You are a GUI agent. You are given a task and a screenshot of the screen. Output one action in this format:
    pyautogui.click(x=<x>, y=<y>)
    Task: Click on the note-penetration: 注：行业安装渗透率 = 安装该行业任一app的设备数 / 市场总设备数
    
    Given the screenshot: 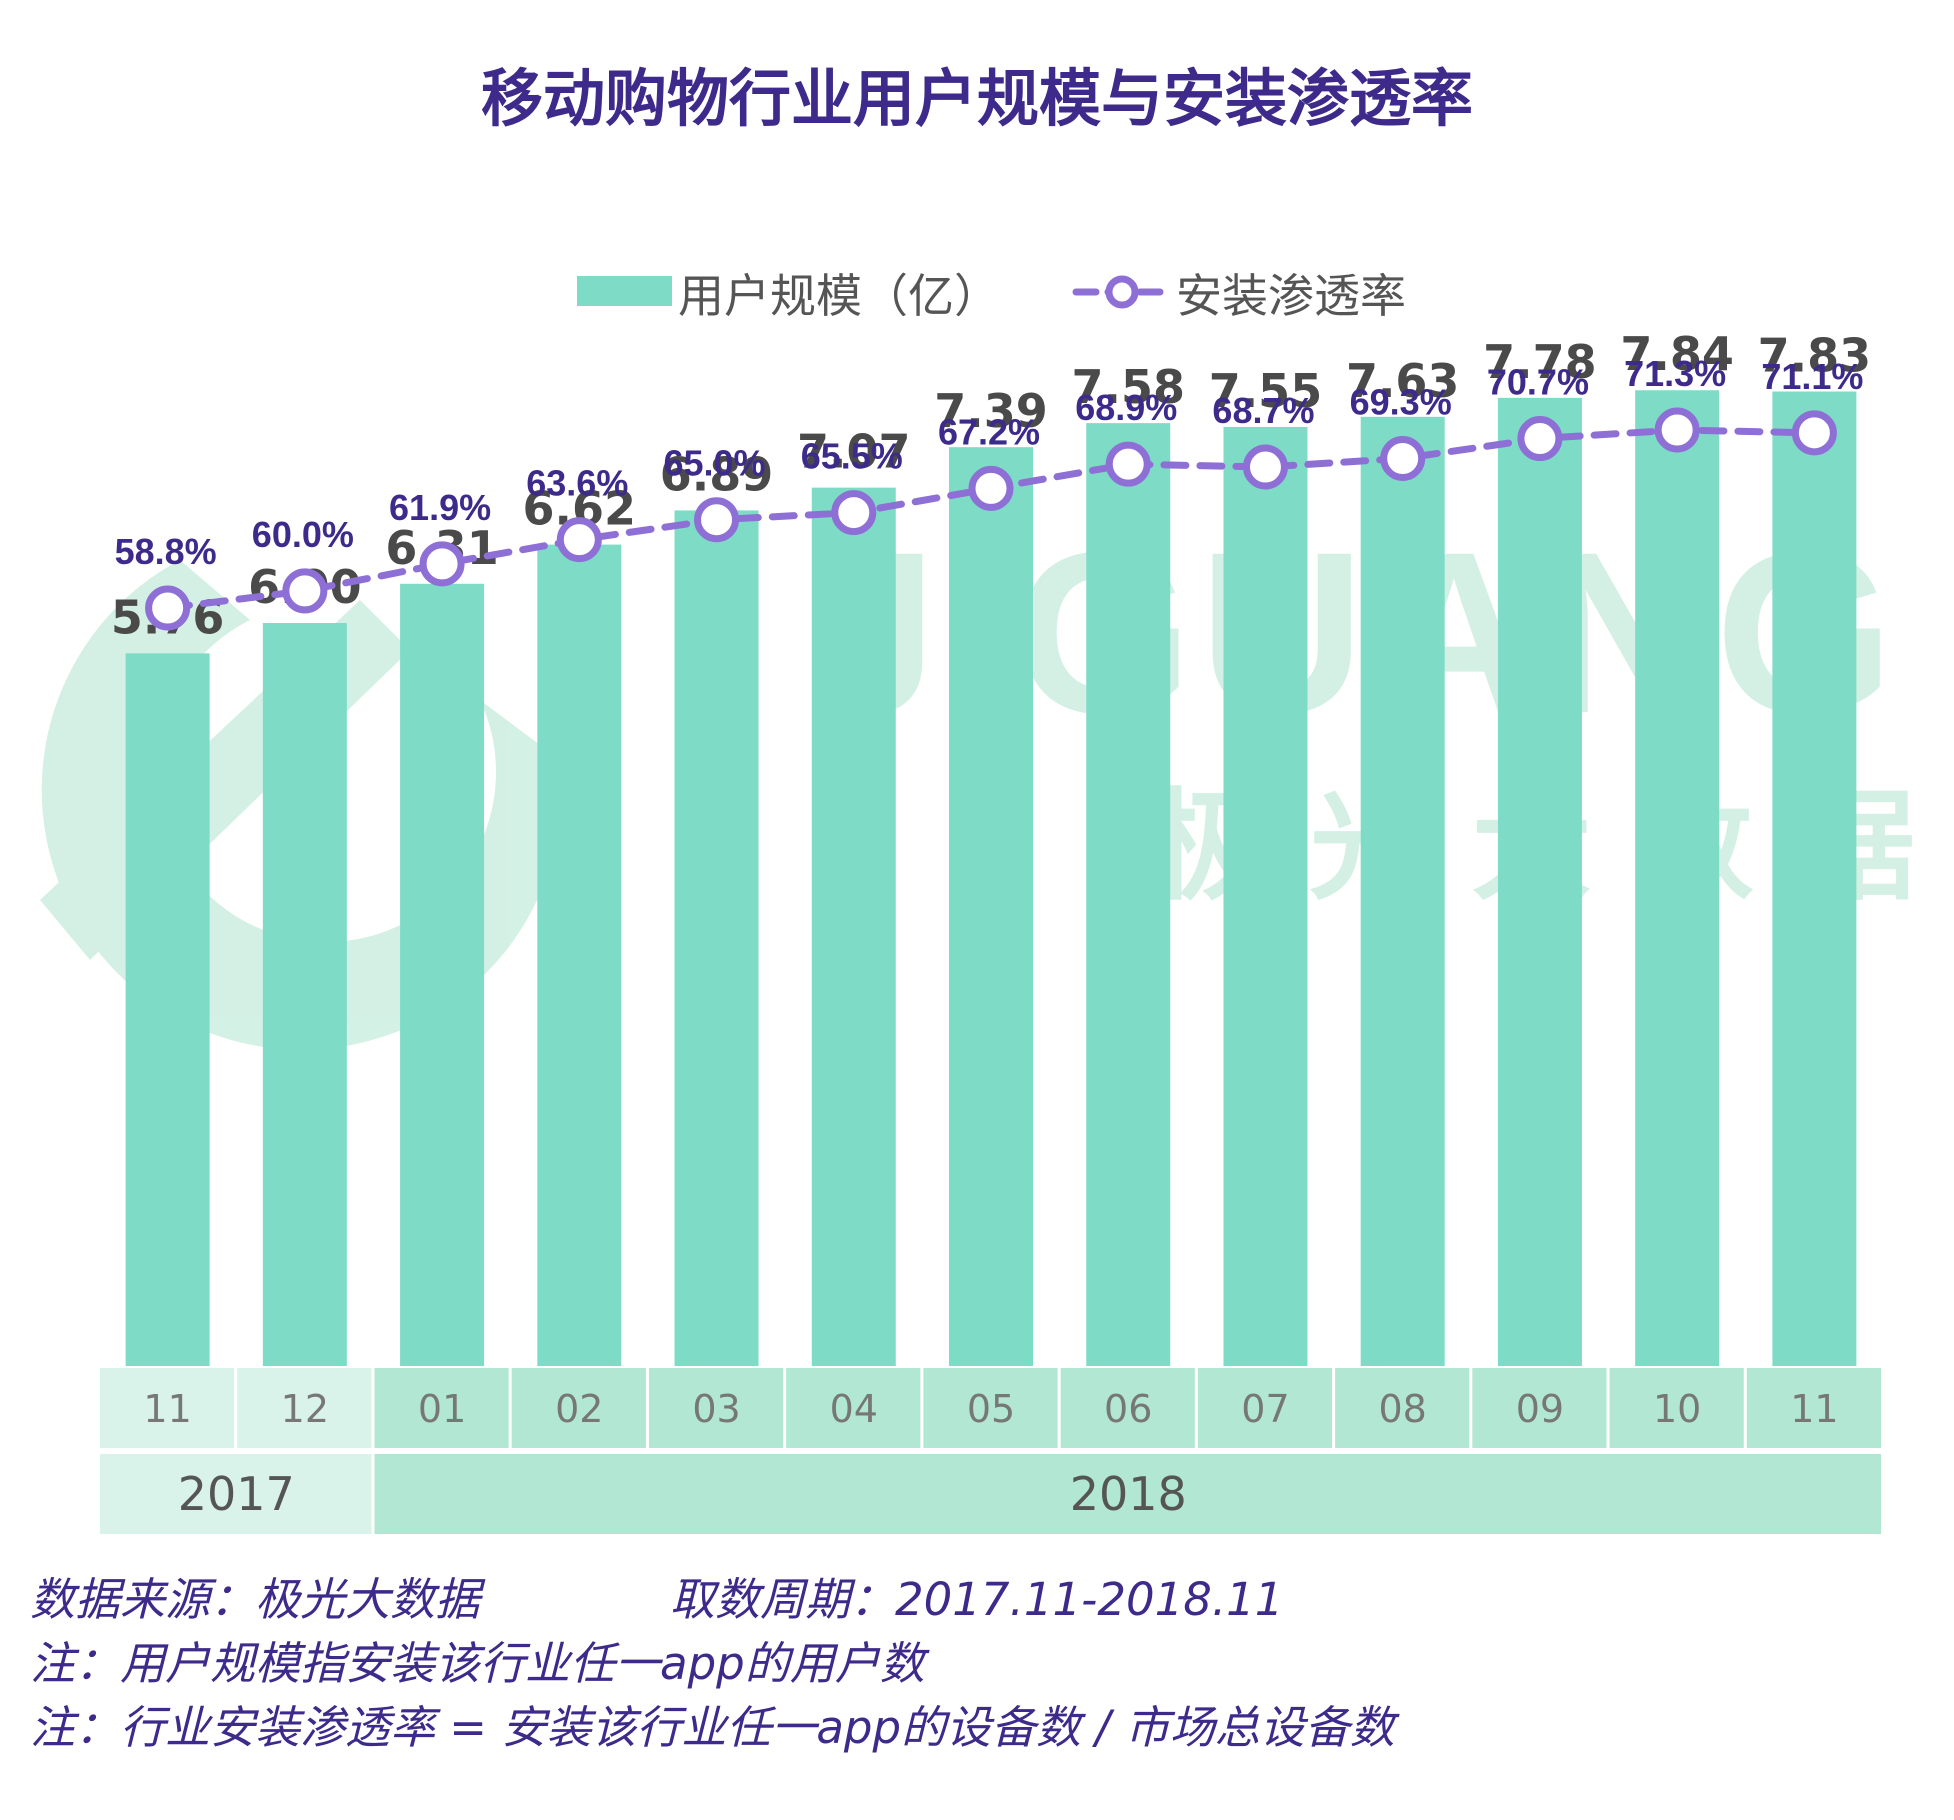 What is the action you would take?
    pyautogui.click(x=712, y=1727)
    